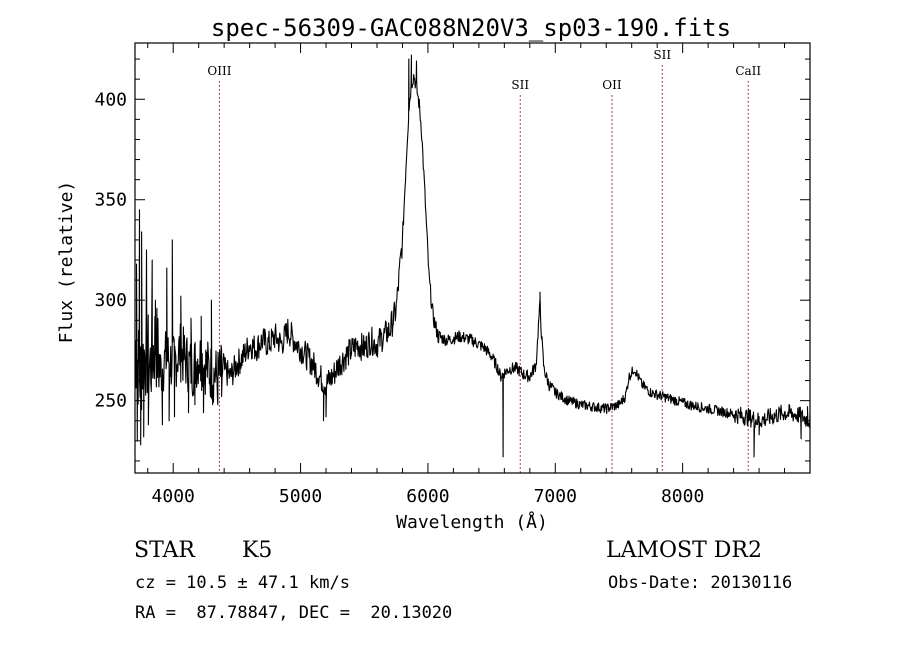 This screenshot has width=900, height=649. I want to click on x-tick-label: 7000, so click(555, 496).